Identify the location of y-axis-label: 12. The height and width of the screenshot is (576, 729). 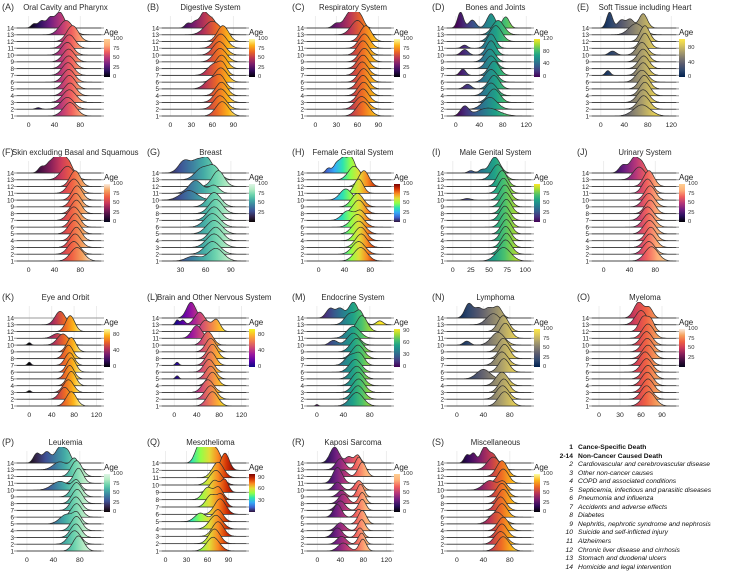
(156, 42).